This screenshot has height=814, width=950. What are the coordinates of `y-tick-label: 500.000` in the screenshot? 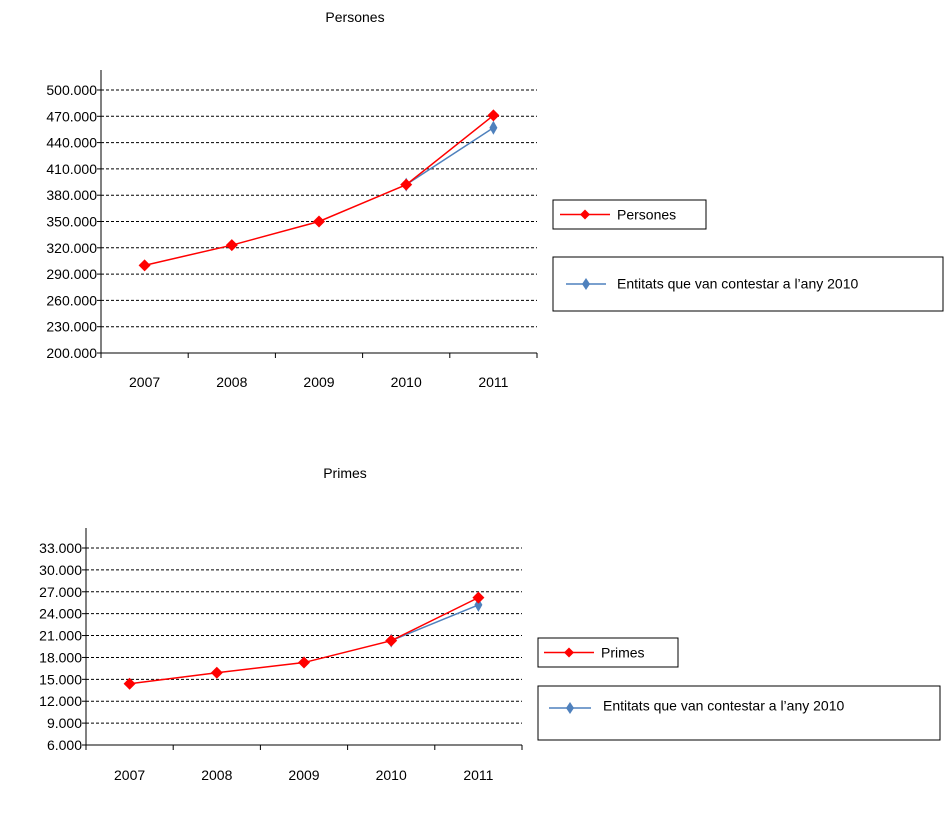 It's located at (71, 90).